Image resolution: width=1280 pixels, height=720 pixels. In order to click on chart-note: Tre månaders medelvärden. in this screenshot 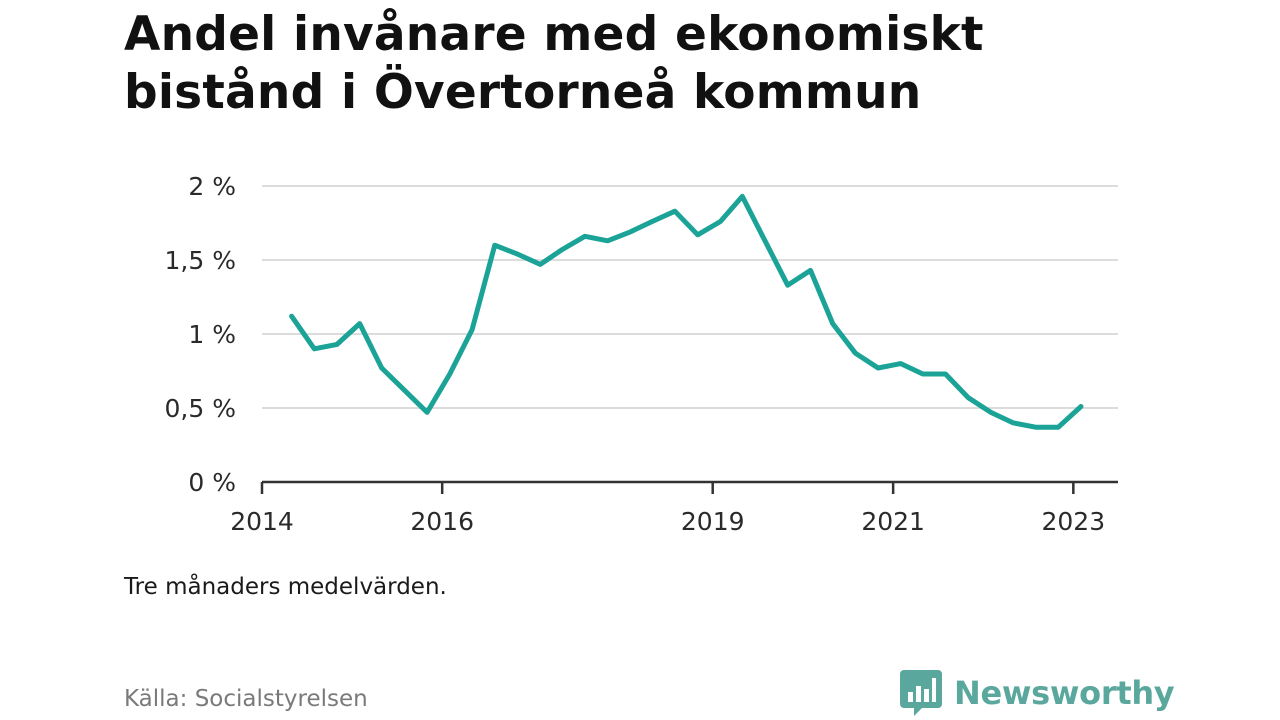, I will do `click(285, 587)`.